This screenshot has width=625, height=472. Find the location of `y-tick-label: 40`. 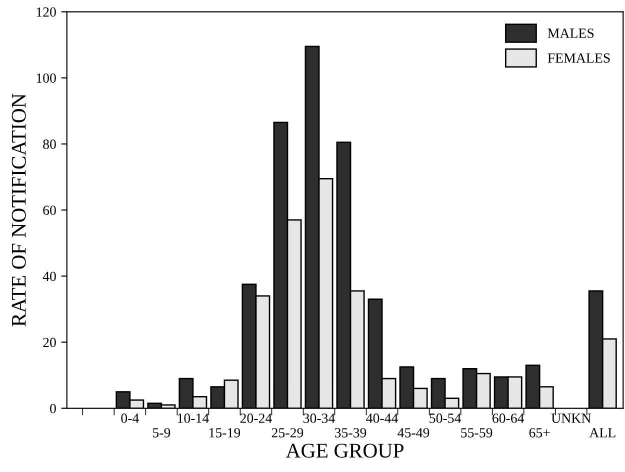

y-tick-label: 40 is located at coordinates (49, 277).